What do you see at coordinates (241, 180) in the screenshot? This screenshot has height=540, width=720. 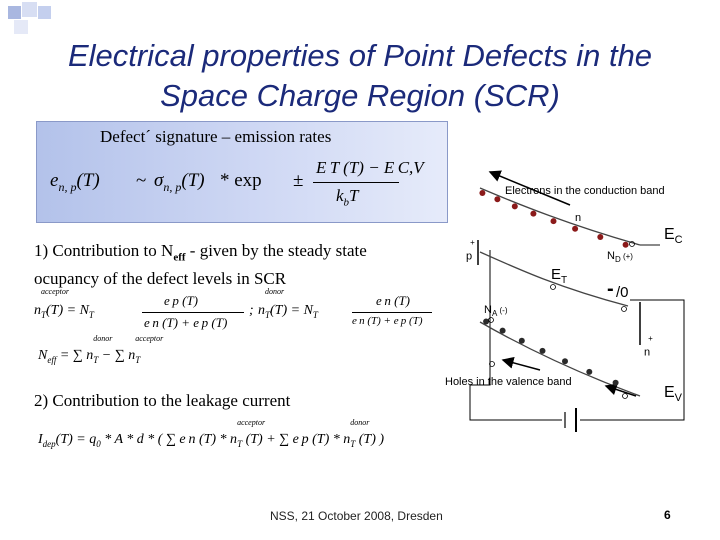 I see `formula-exp: * exp` at bounding box center [241, 180].